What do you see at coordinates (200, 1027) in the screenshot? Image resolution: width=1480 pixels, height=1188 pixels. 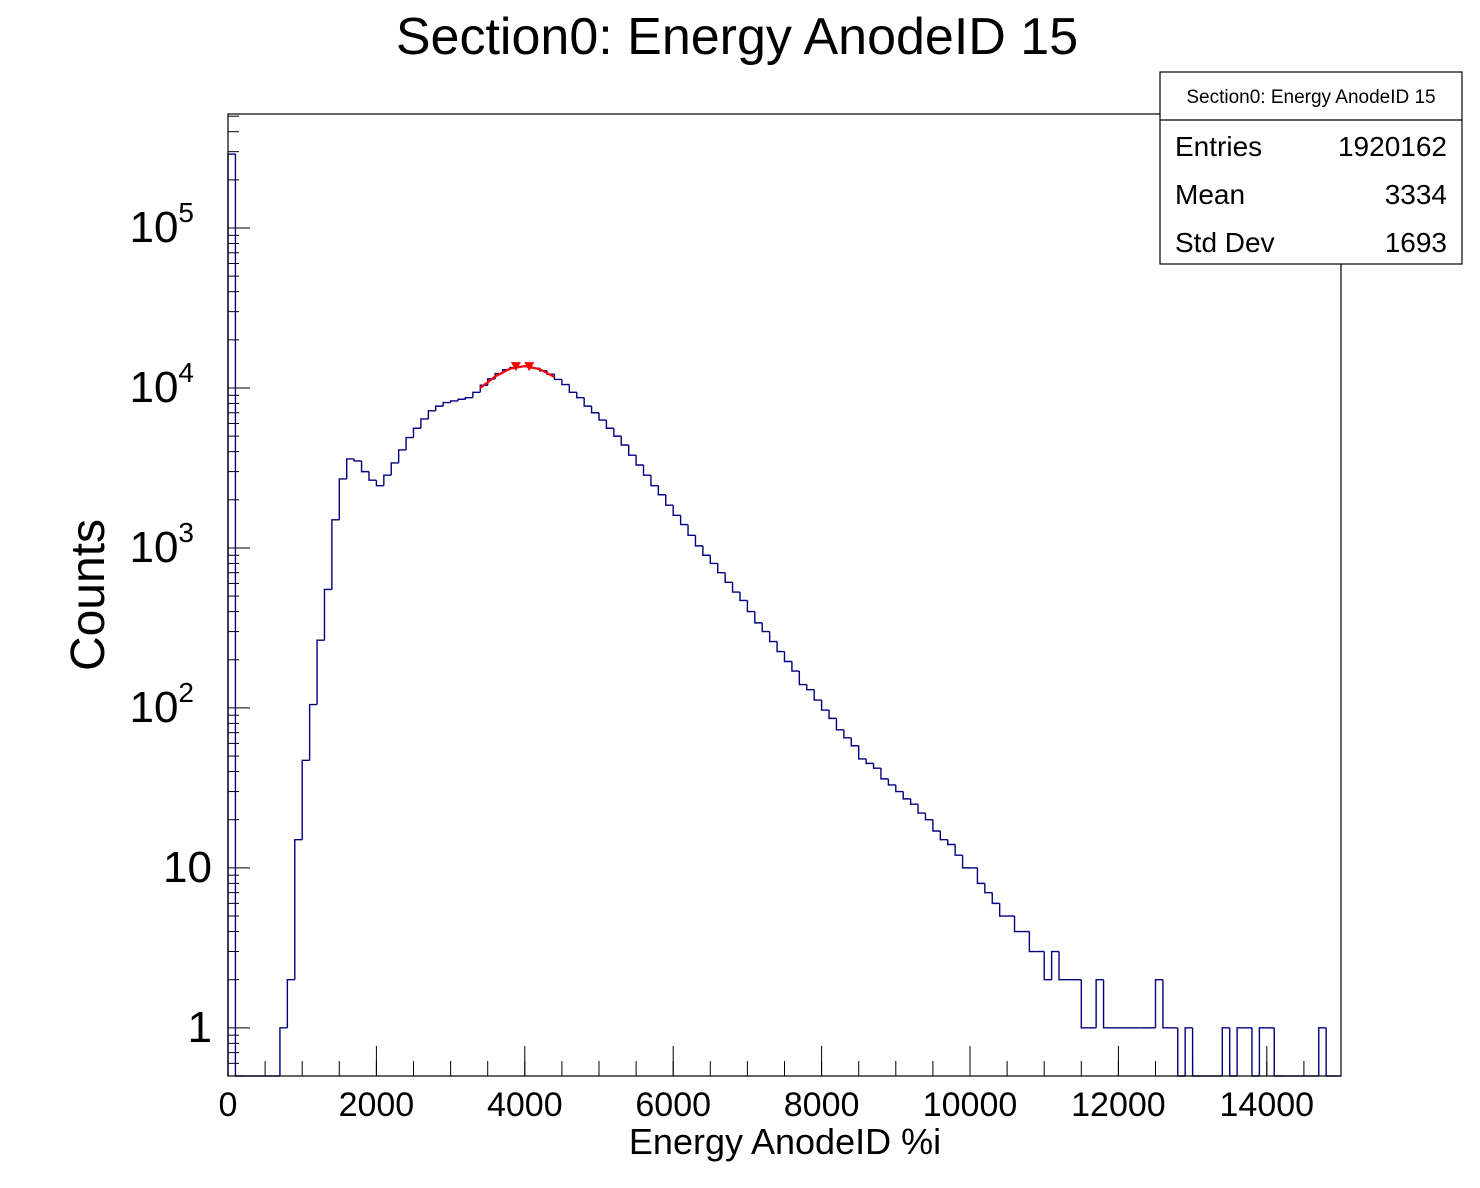 I see `y-tick-label: 1` at bounding box center [200, 1027].